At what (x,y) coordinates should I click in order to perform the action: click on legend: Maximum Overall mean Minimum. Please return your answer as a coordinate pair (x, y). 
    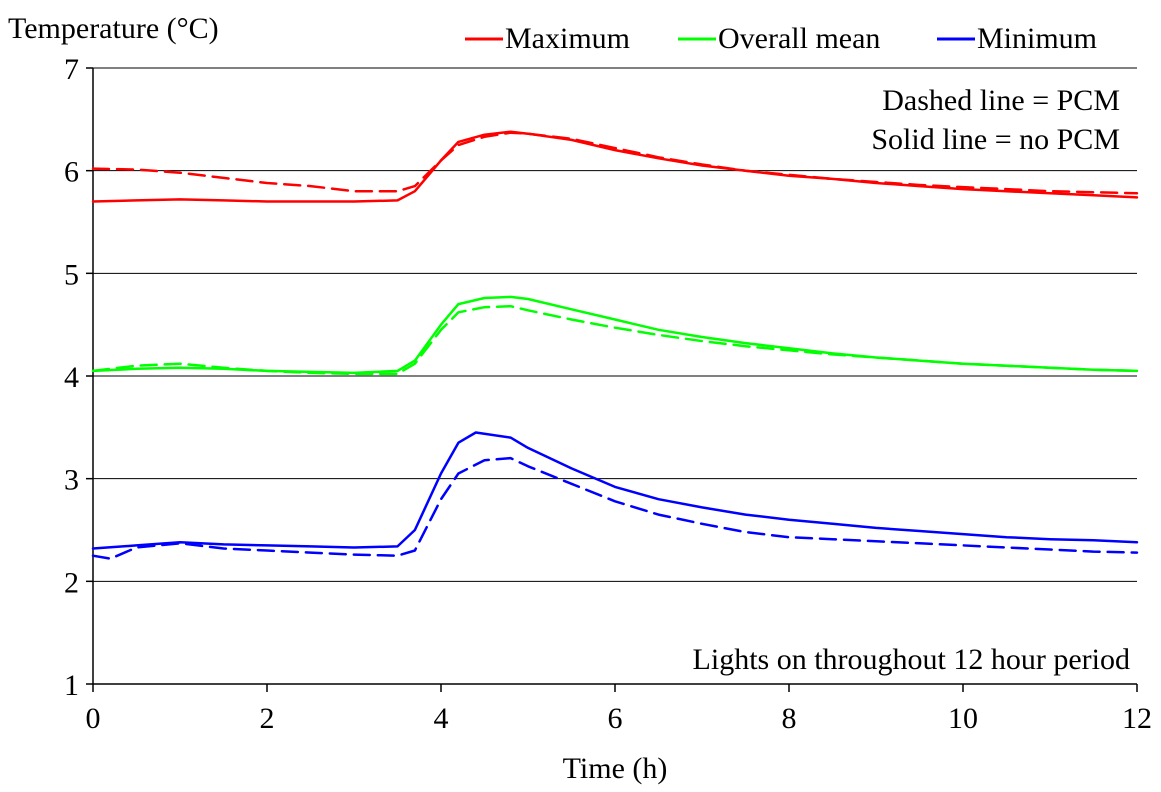
    Looking at the image, I should click on (781, 38).